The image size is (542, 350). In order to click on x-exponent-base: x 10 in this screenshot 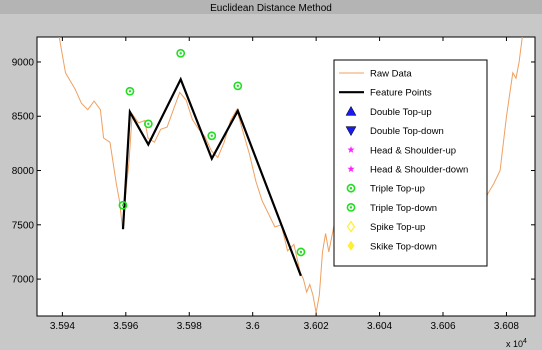, I will do `click(514, 344)`.